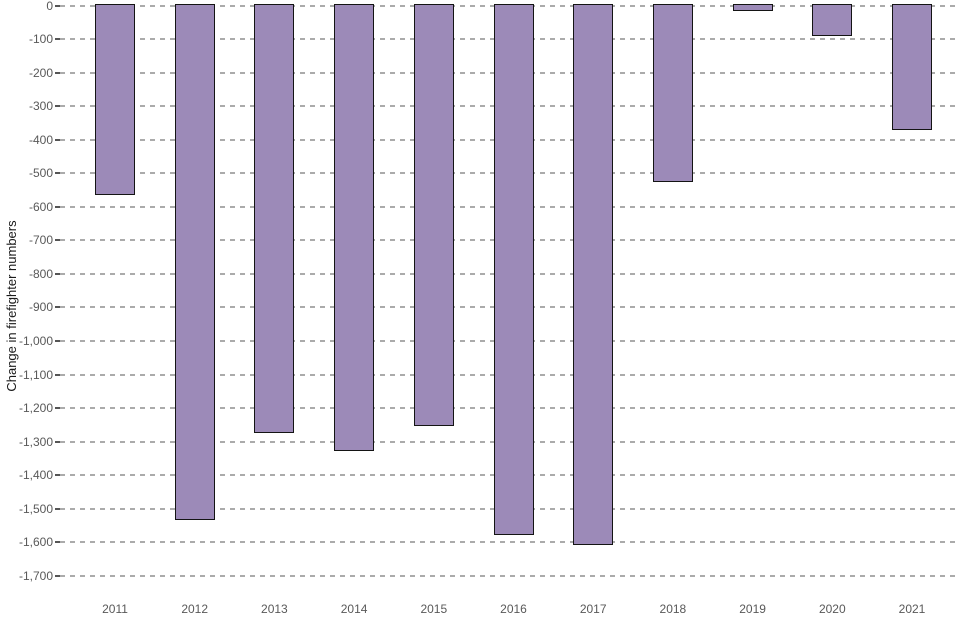 The height and width of the screenshot is (640, 960). What do you see at coordinates (115, 609) in the screenshot?
I see `x-tick-label-2011: 2011` at bounding box center [115, 609].